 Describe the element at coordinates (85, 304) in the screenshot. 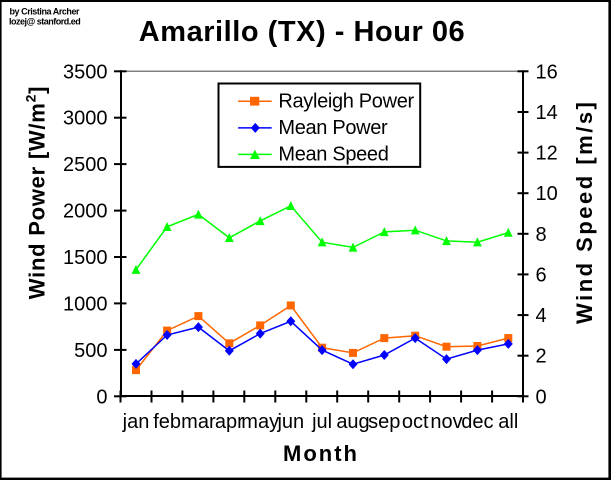

I see `svg-text: 1000` at that location.